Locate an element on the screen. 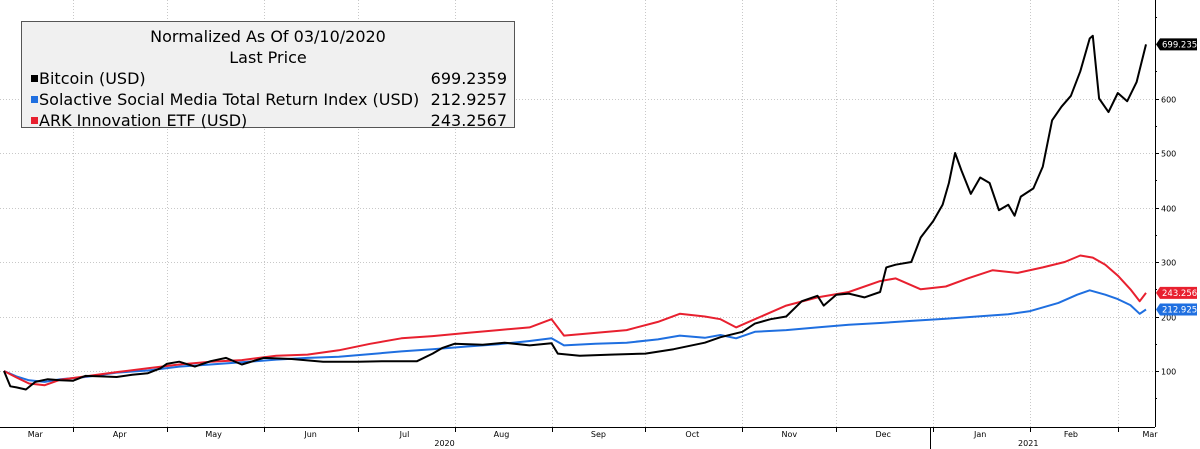  legend-entry-bitcoin: Bitcoin (USD) 699.2359 is located at coordinates (268, 78).